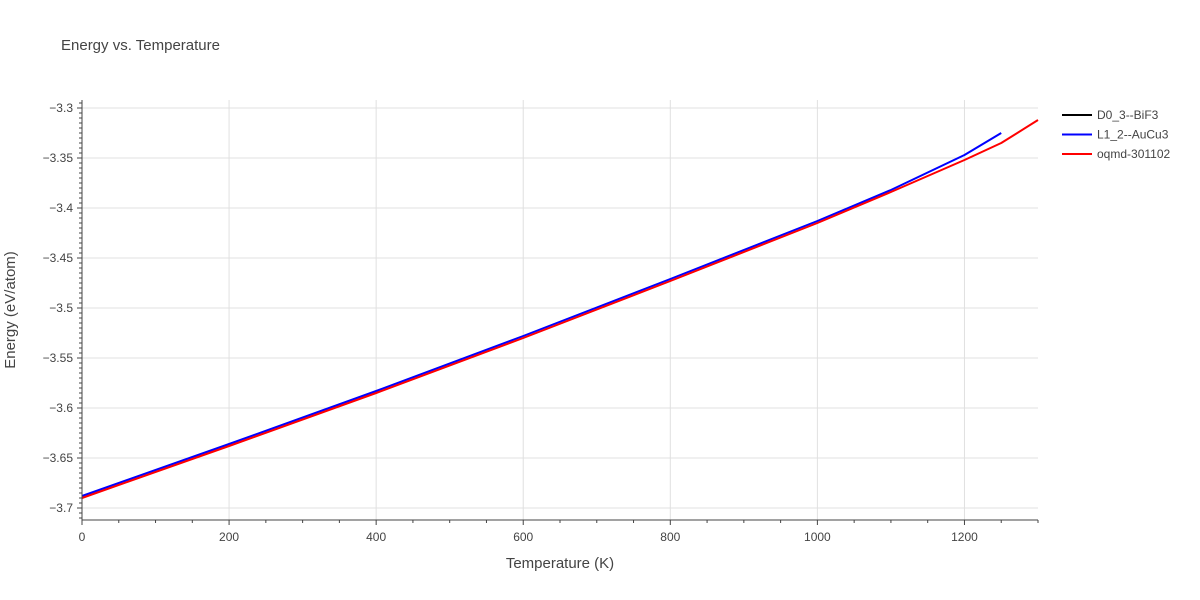  I want to click on y-tick-label: −3.55, so click(58, 358).